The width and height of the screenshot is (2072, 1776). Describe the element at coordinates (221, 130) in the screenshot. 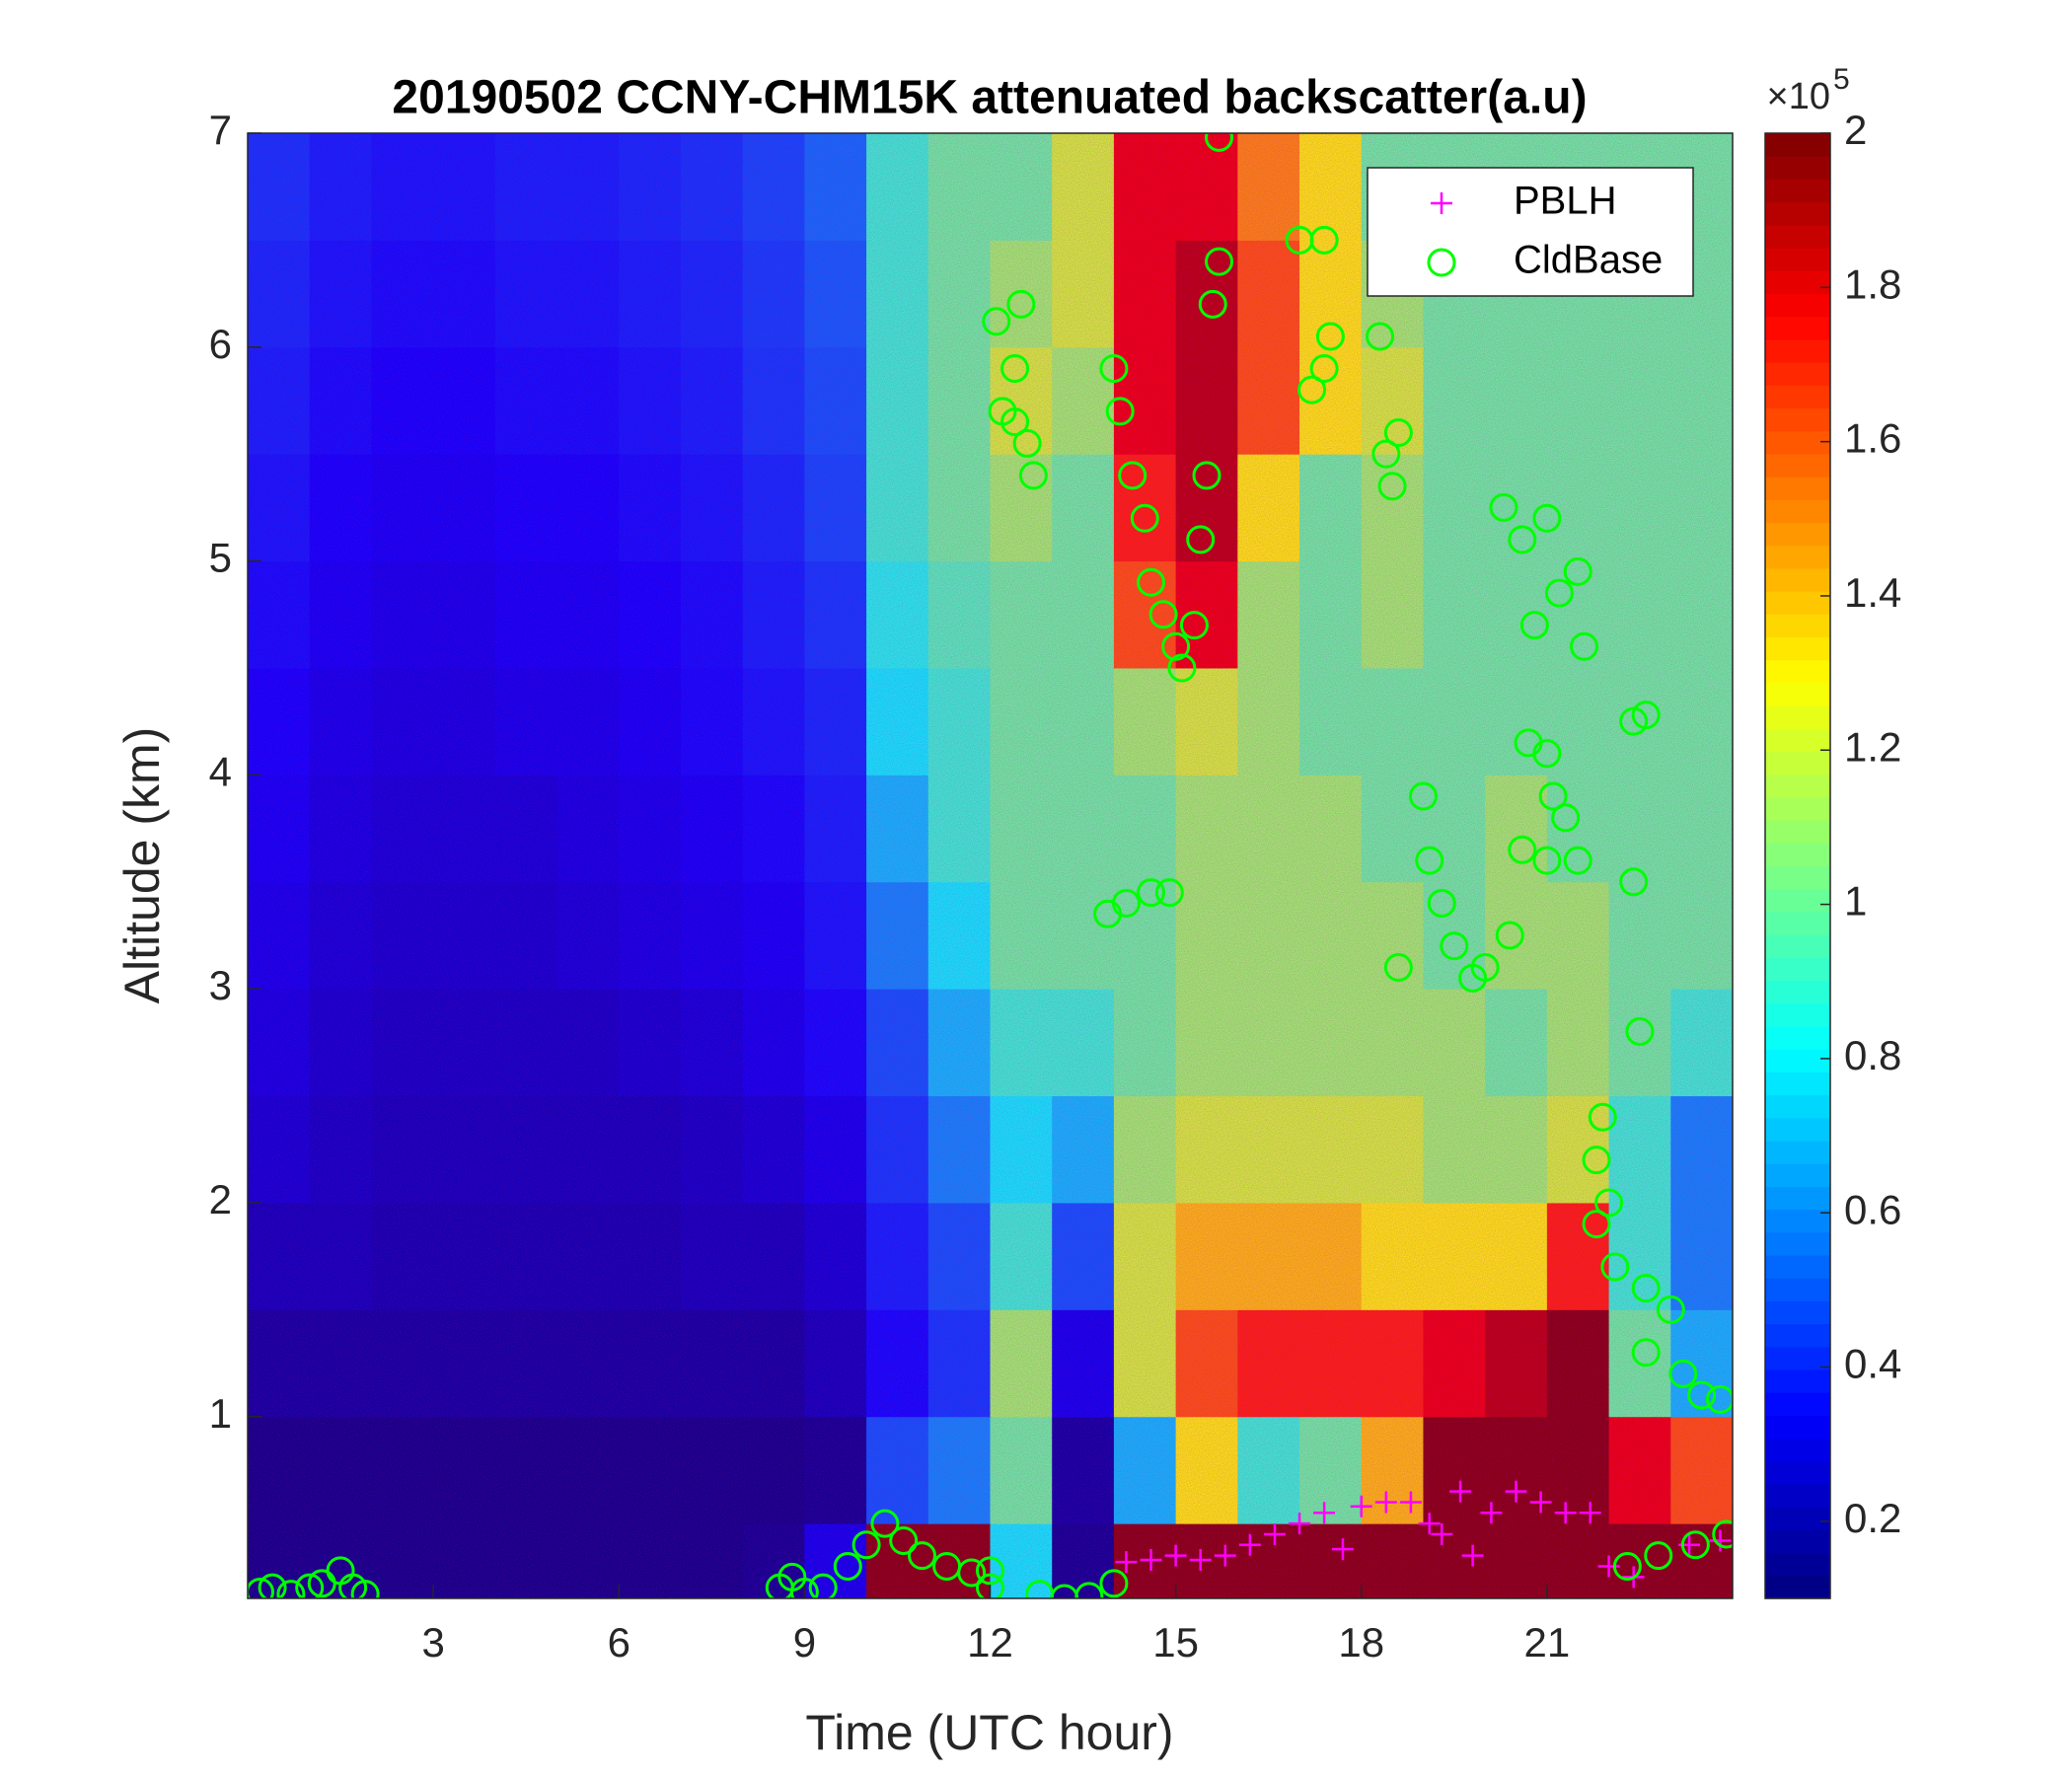

I see `y-tick-label: 7` at that location.